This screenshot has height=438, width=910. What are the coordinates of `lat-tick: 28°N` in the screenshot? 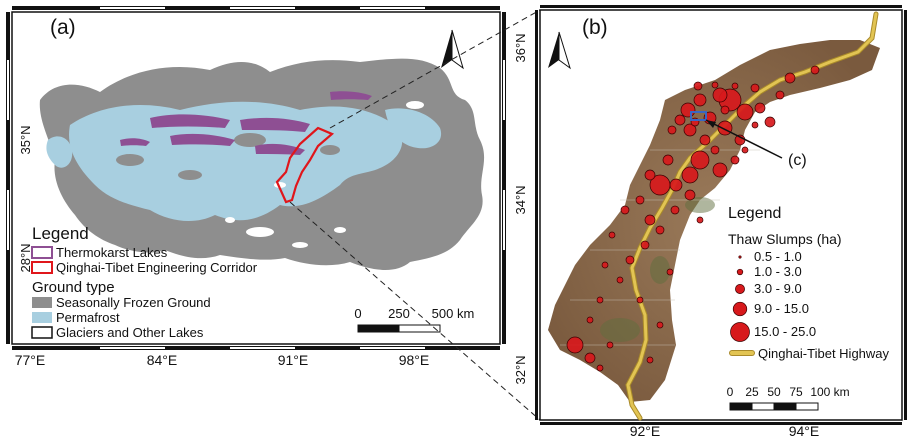 It's located at (25, 257).